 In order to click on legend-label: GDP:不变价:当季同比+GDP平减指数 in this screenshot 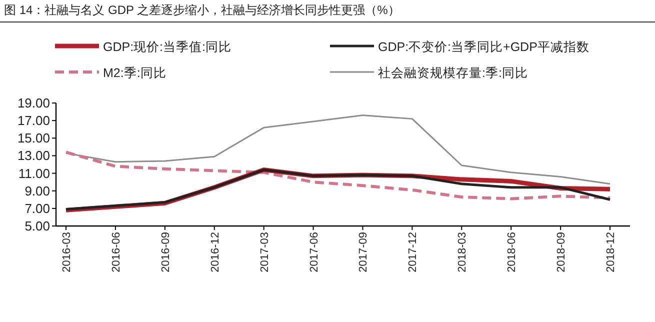, I will do `click(484, 47)`.